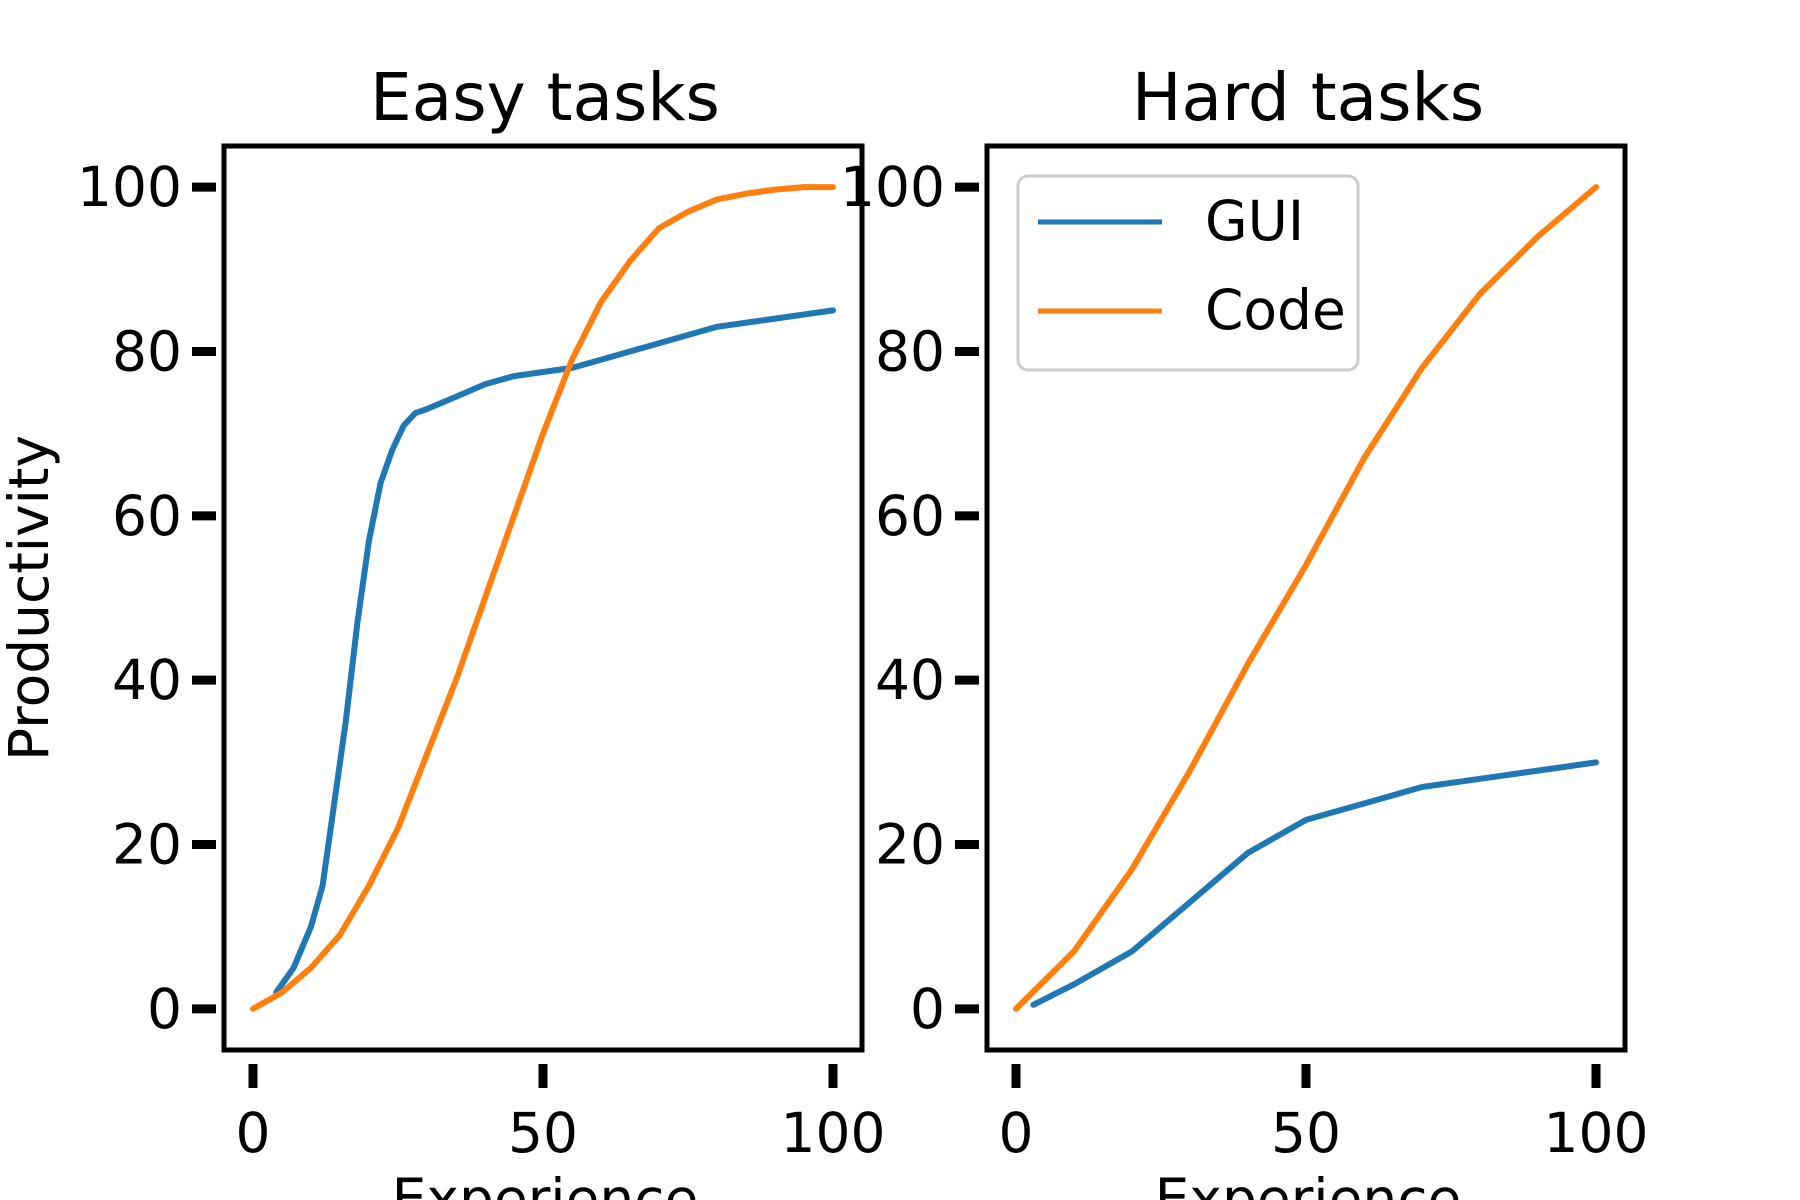  What do you see at coordinates (833, 1133) in the screenshot?
I see `x-tick-label-easy-100: 100` at bounding box center [833, 1133].